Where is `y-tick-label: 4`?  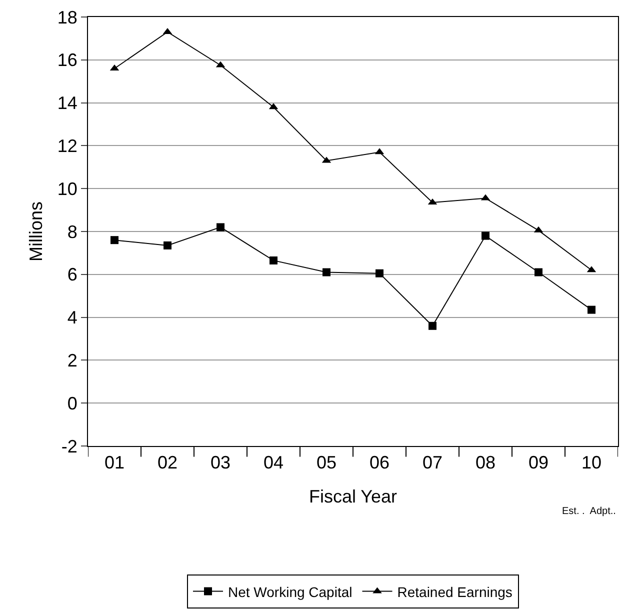 y-tick-label: 4 is located at coordinates (72, 318).